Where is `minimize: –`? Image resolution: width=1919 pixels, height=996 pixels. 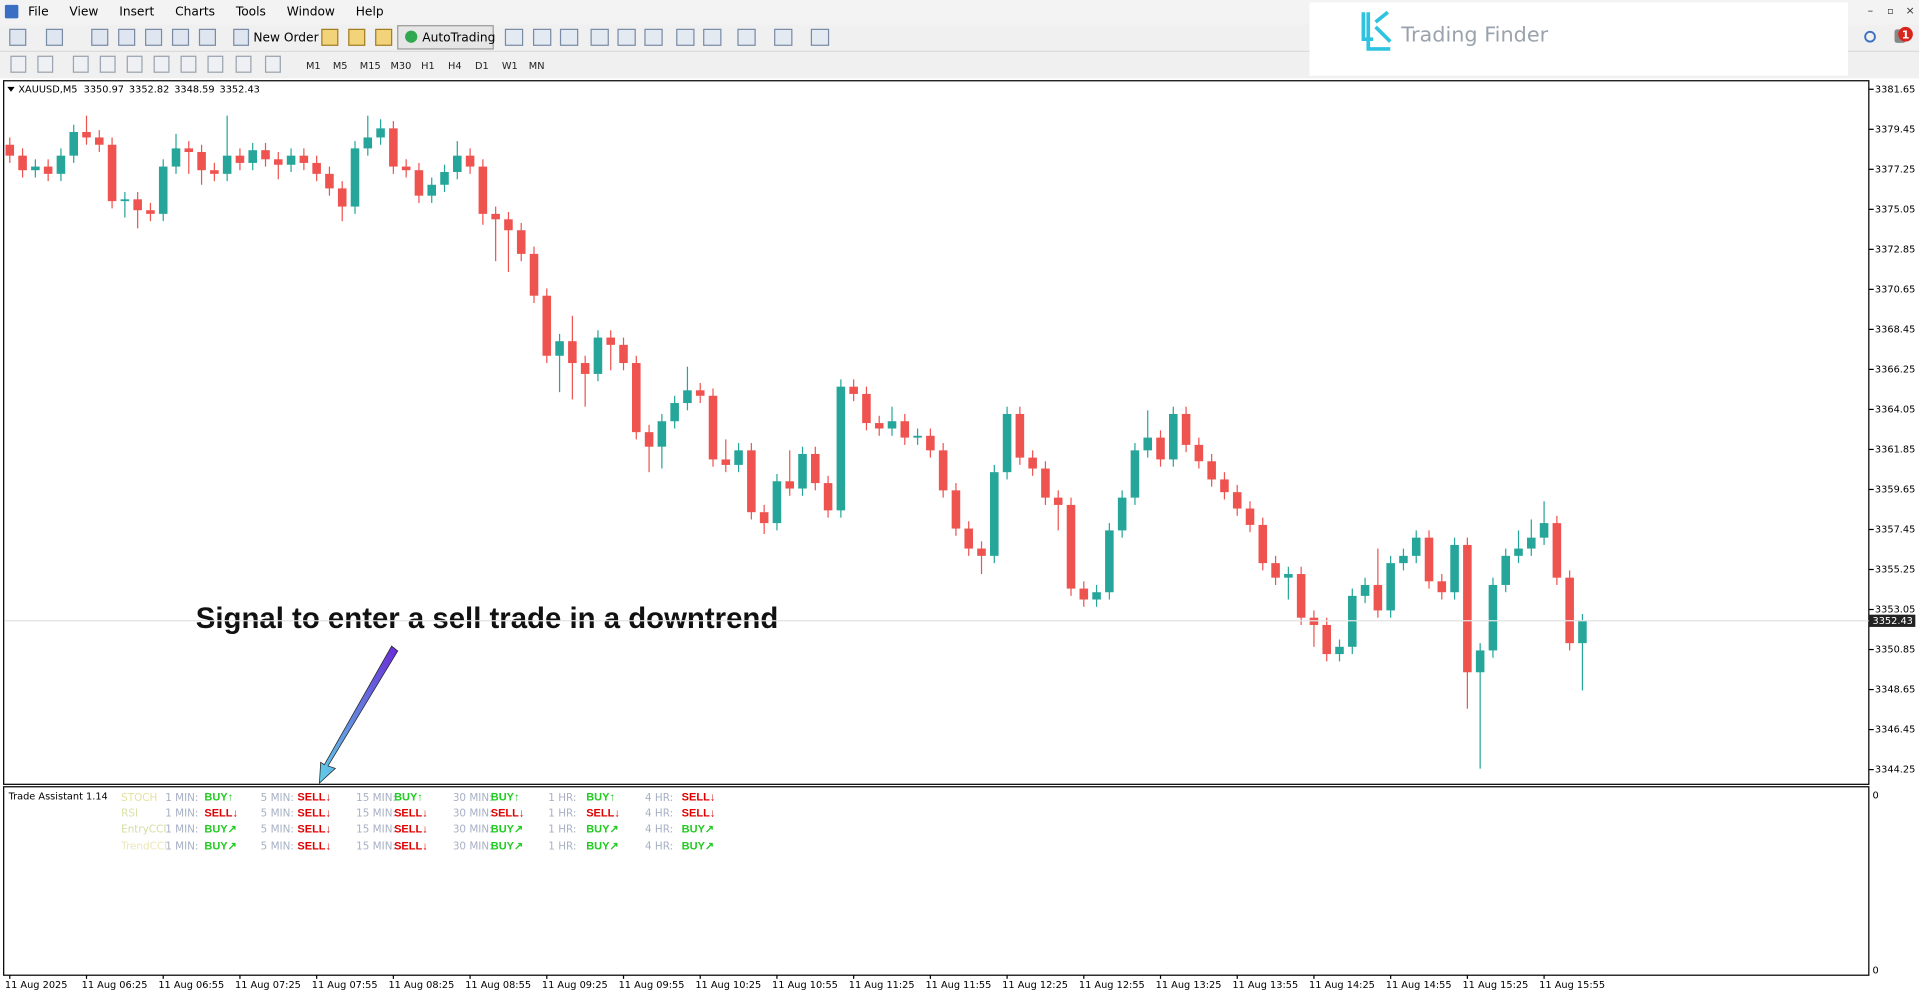 minimize: – is located at coordinates (1871, 10).